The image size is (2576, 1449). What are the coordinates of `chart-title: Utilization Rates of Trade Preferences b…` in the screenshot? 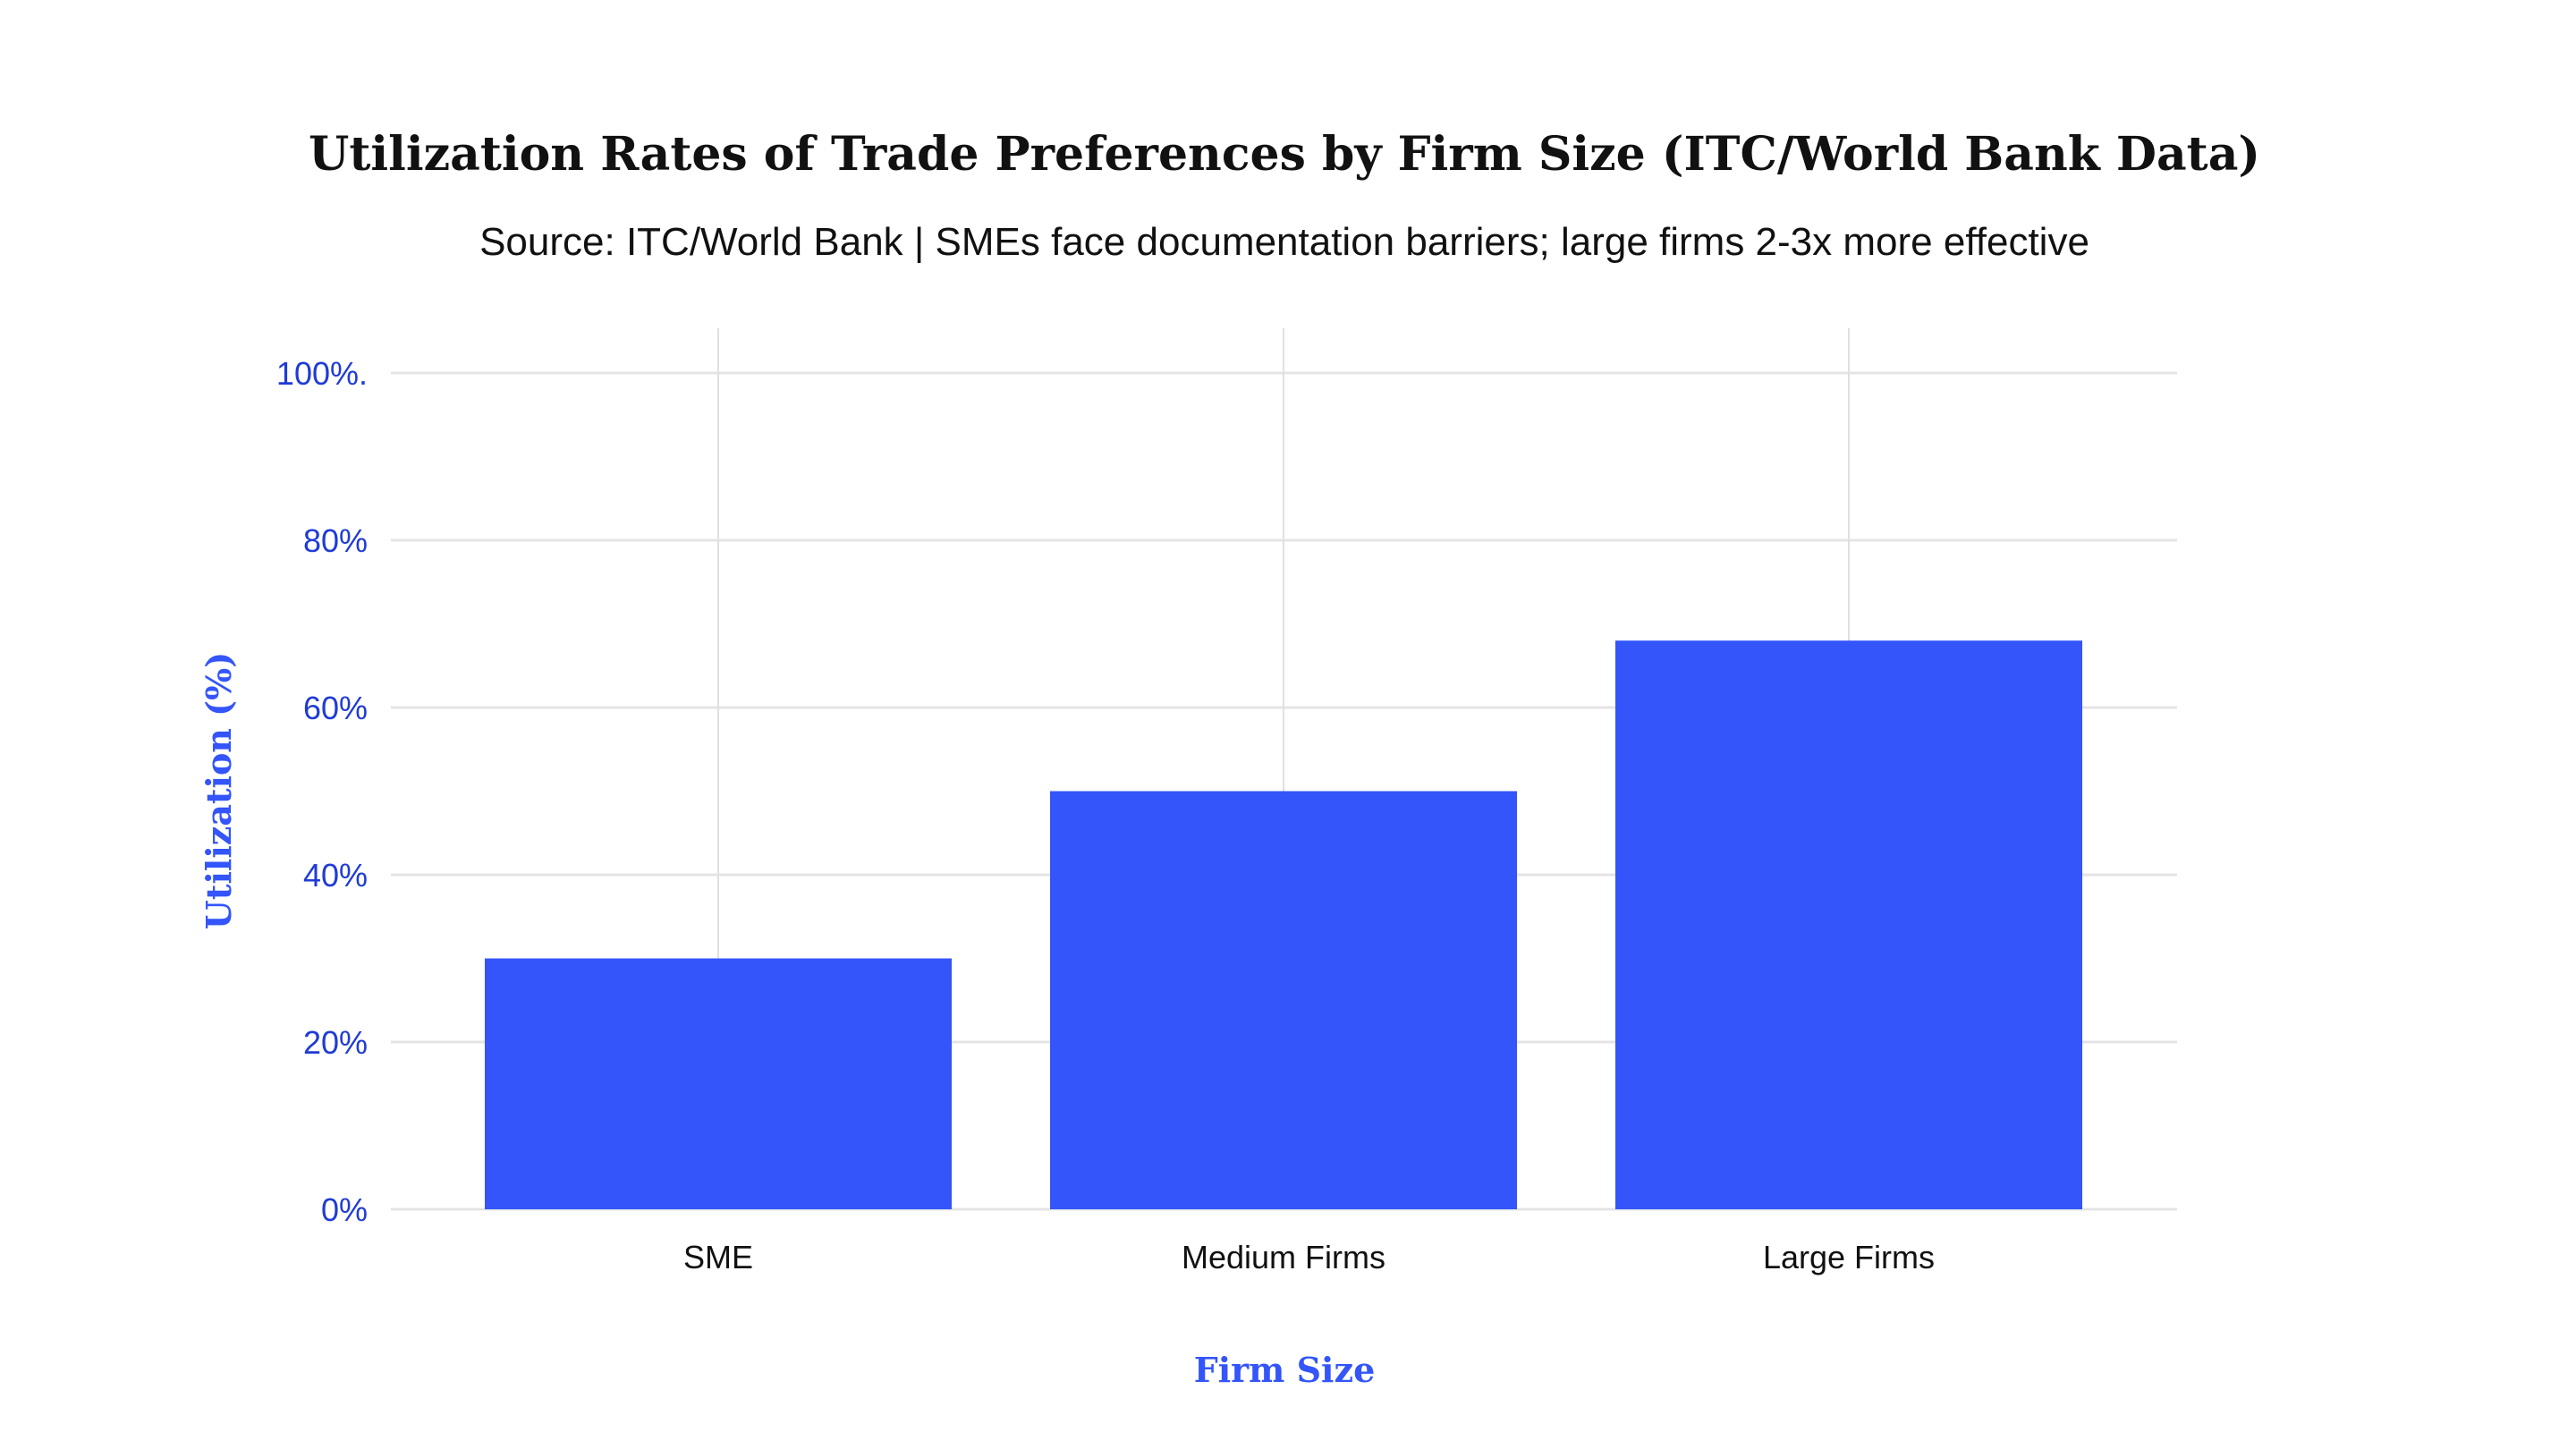 It's located at (1284, 154).